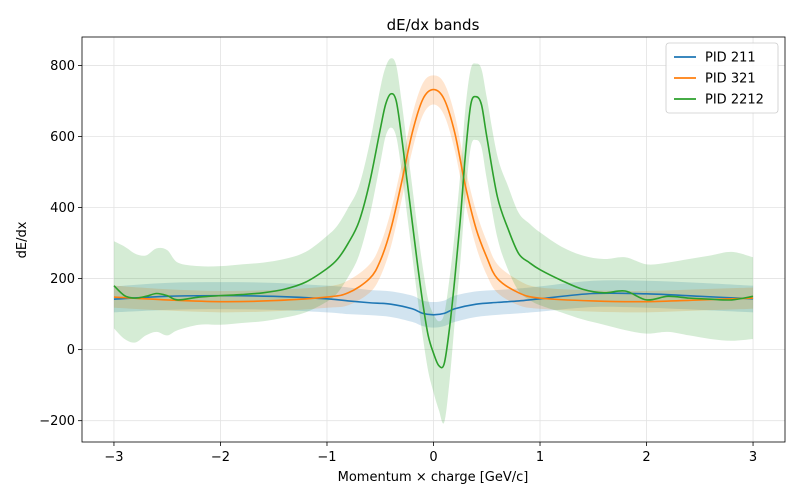 This screenshot has height=500, width=800. Describe the element at coordinates (433, 25) in the screenshot. I see `chart-title: dE/dx bands` at that location.